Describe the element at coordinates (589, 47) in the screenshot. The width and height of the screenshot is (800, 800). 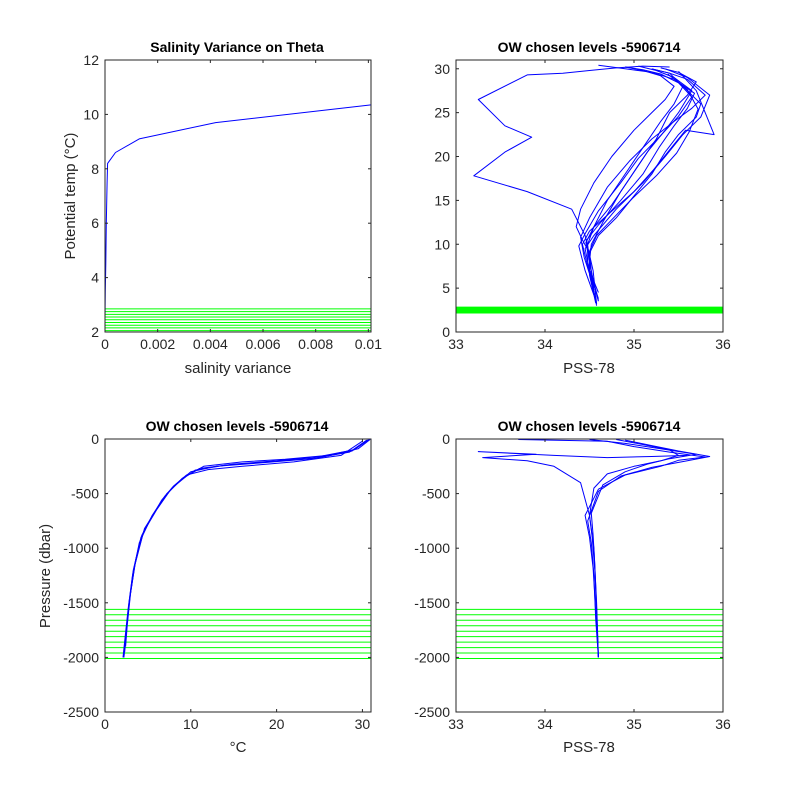
I see `panel-2-title: OW chosen levels -5906714` at that location.